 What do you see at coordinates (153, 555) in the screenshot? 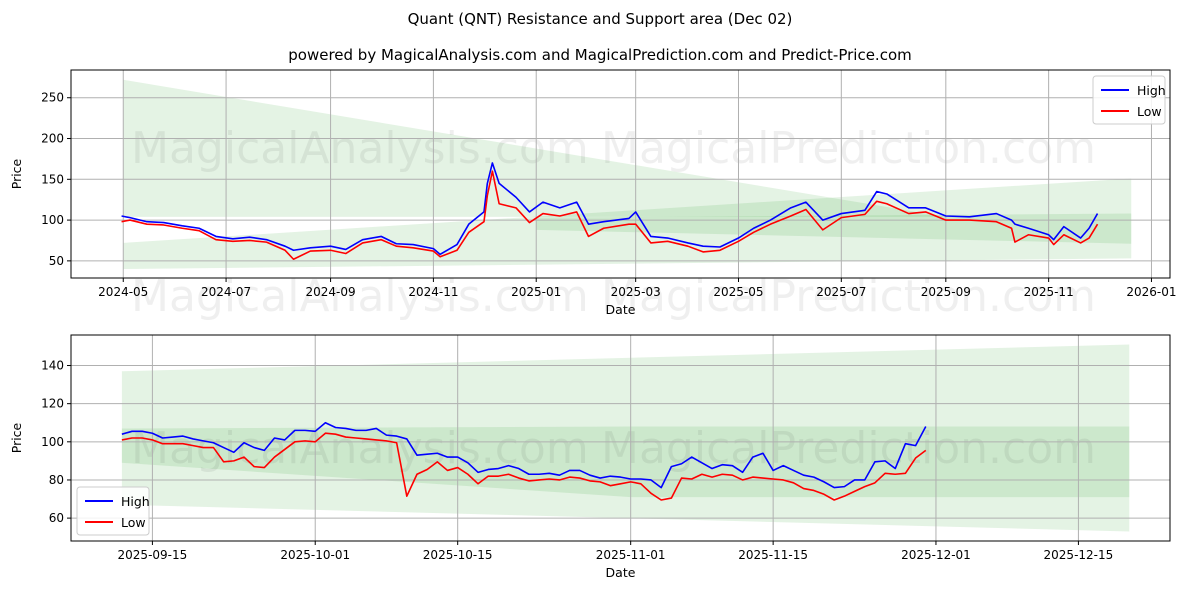
I see `x-tick-label: 2025-09-15` at bounding box center [153, 555].